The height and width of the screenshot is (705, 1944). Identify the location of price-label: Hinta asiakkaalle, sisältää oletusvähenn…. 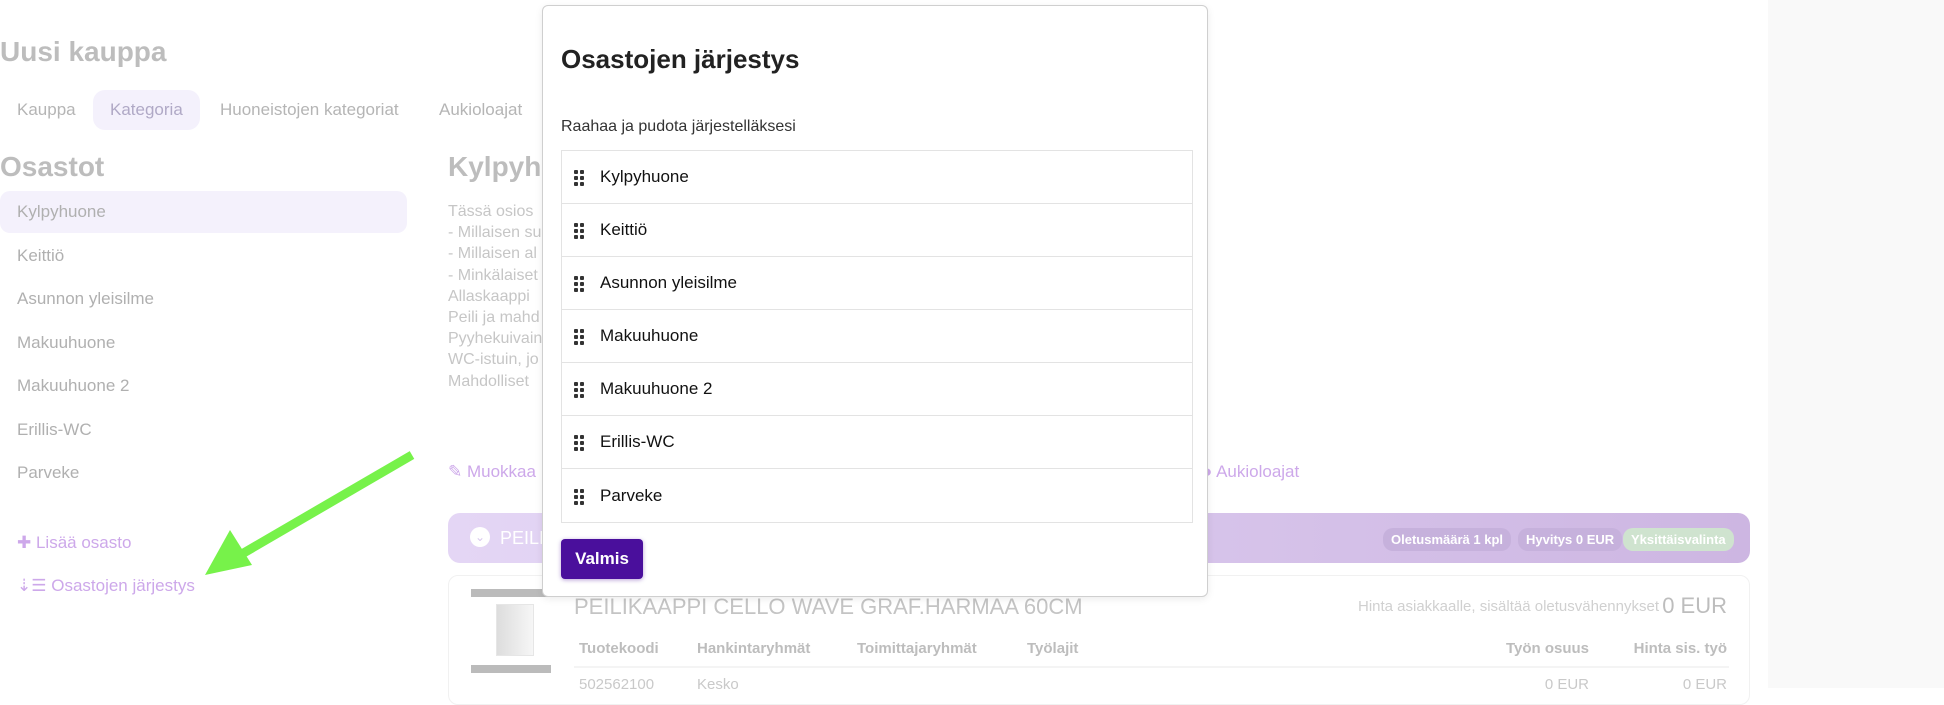
(1508, 606).